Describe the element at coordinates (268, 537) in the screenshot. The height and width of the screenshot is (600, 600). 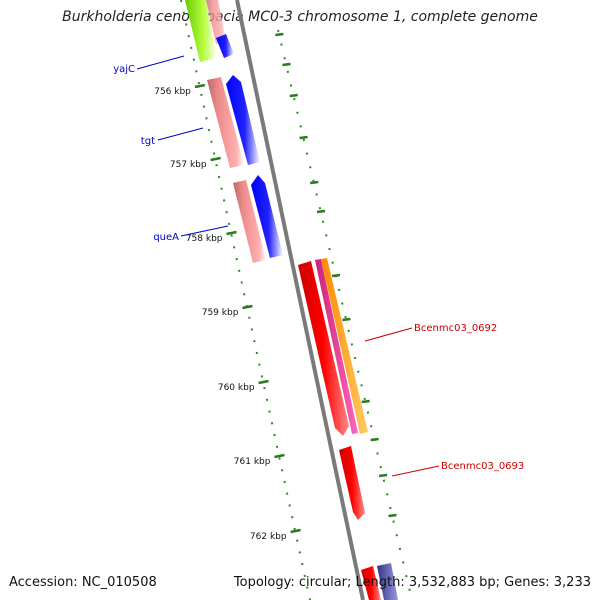
I see `tick-label: 762 kbp` at that location.